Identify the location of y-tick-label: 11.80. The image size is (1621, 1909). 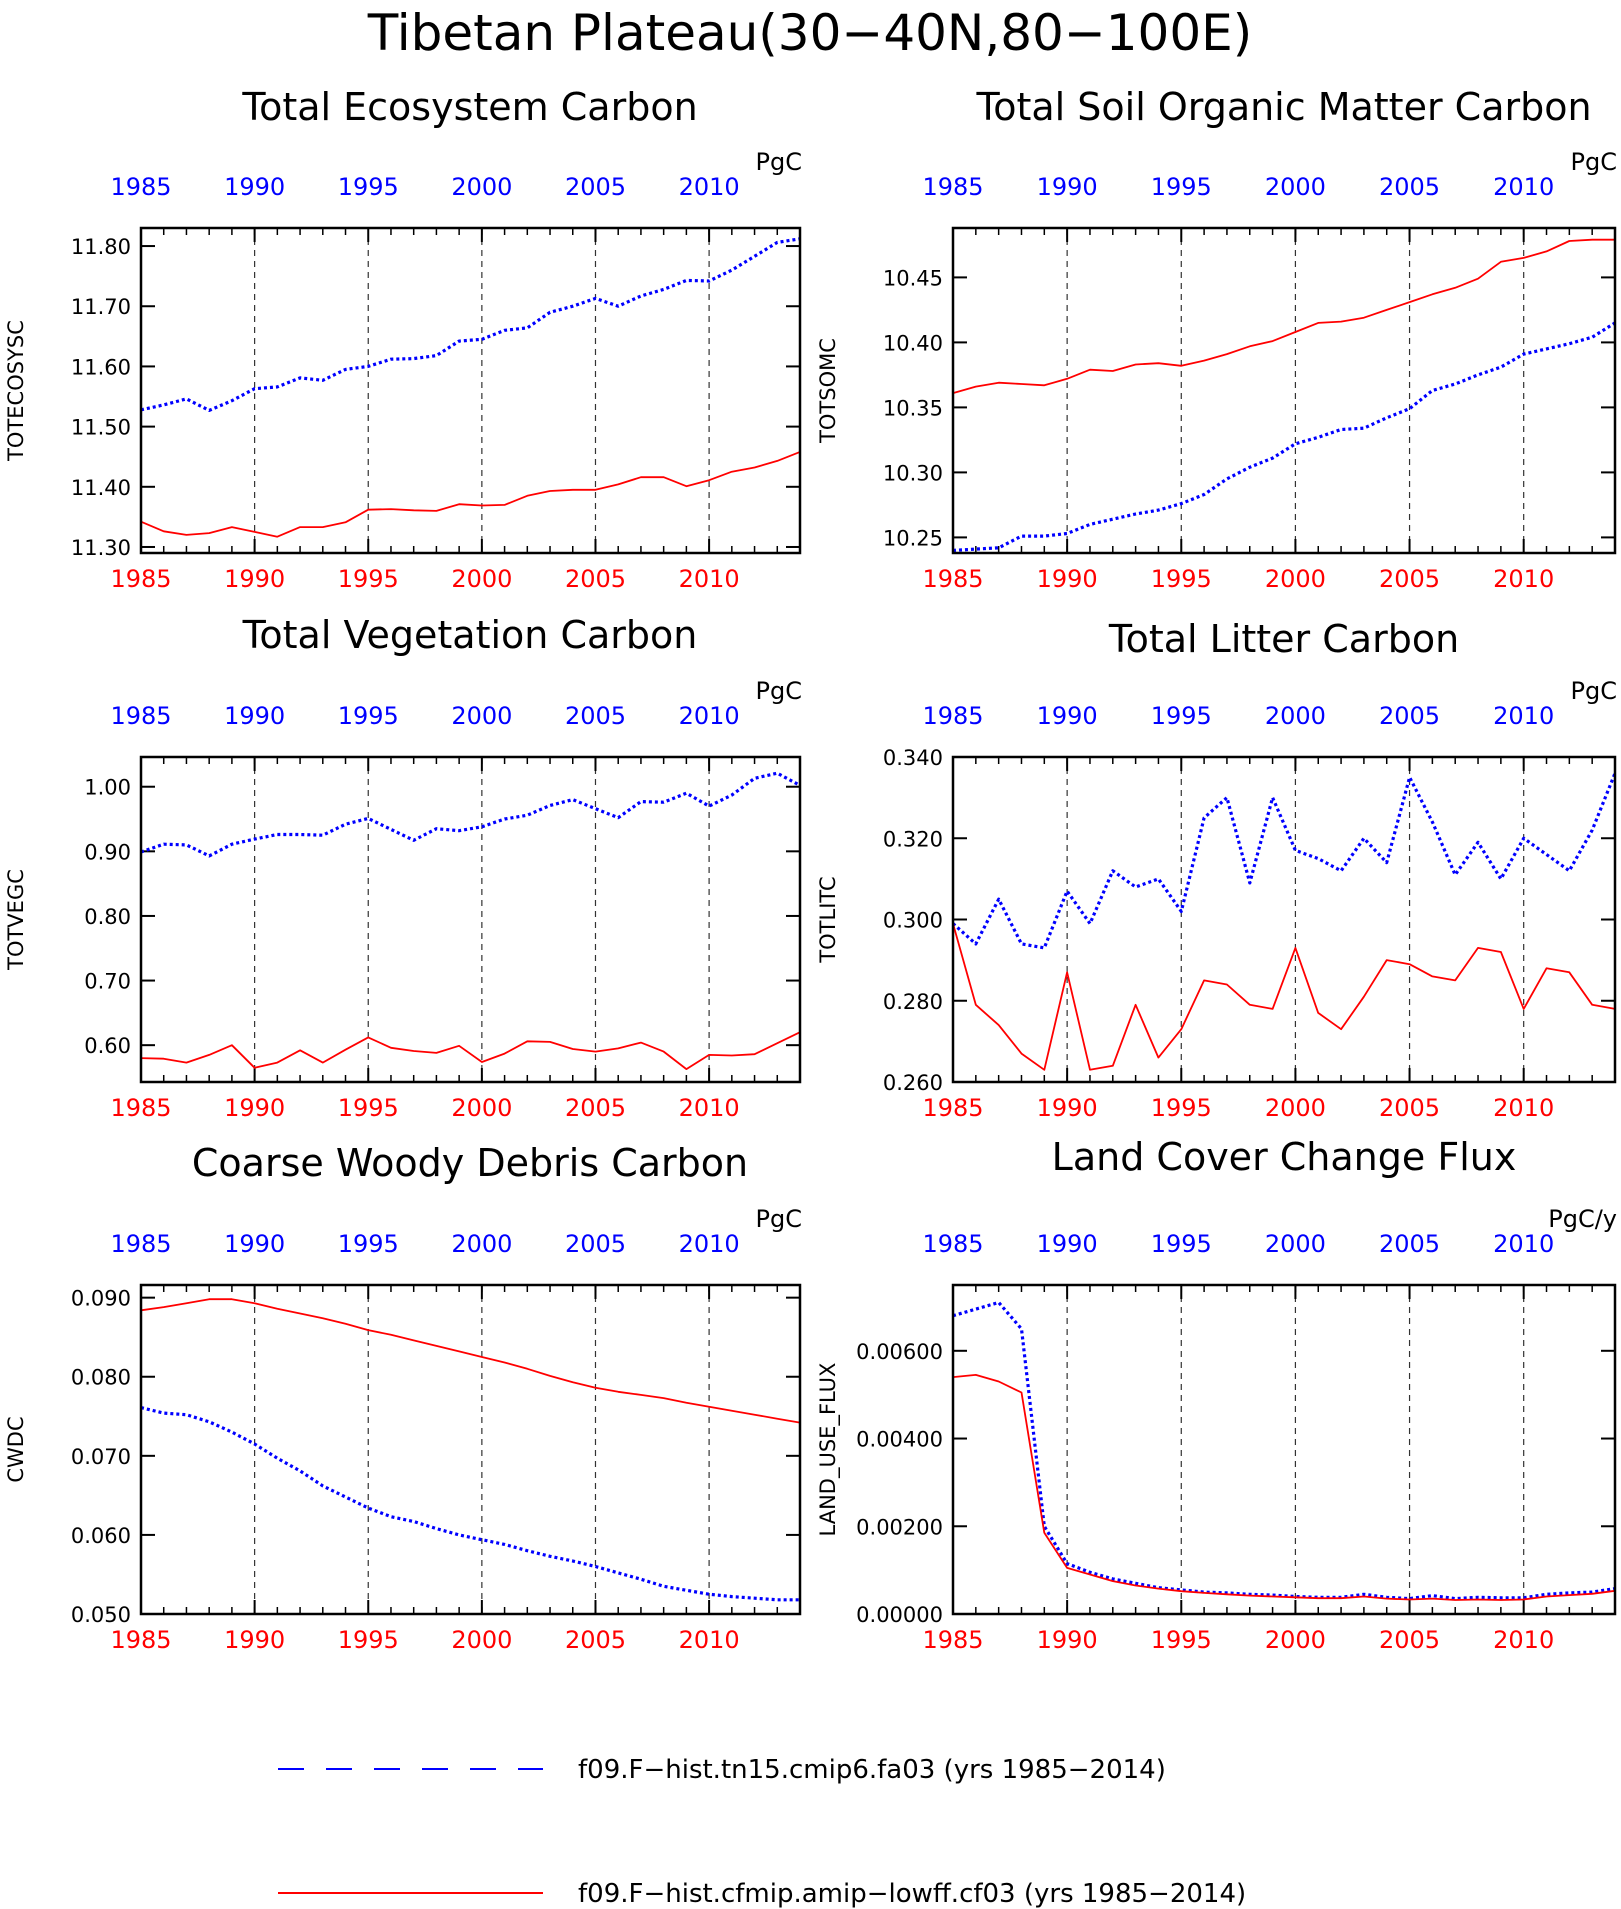
(101, 247).